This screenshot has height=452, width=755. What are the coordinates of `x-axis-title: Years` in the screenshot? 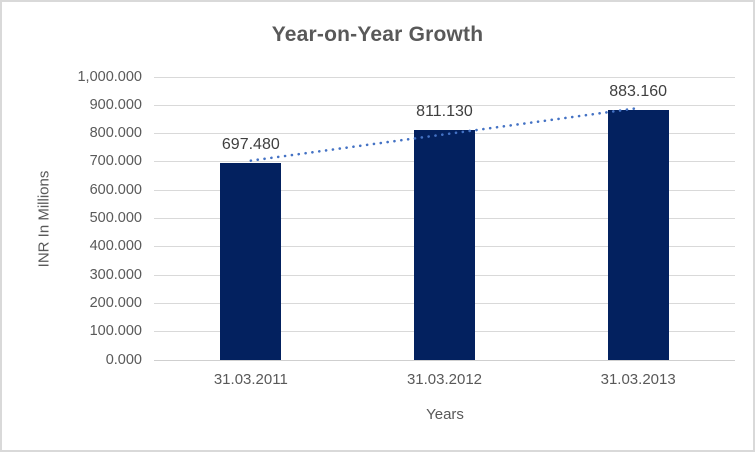 It's located at (445, 414).